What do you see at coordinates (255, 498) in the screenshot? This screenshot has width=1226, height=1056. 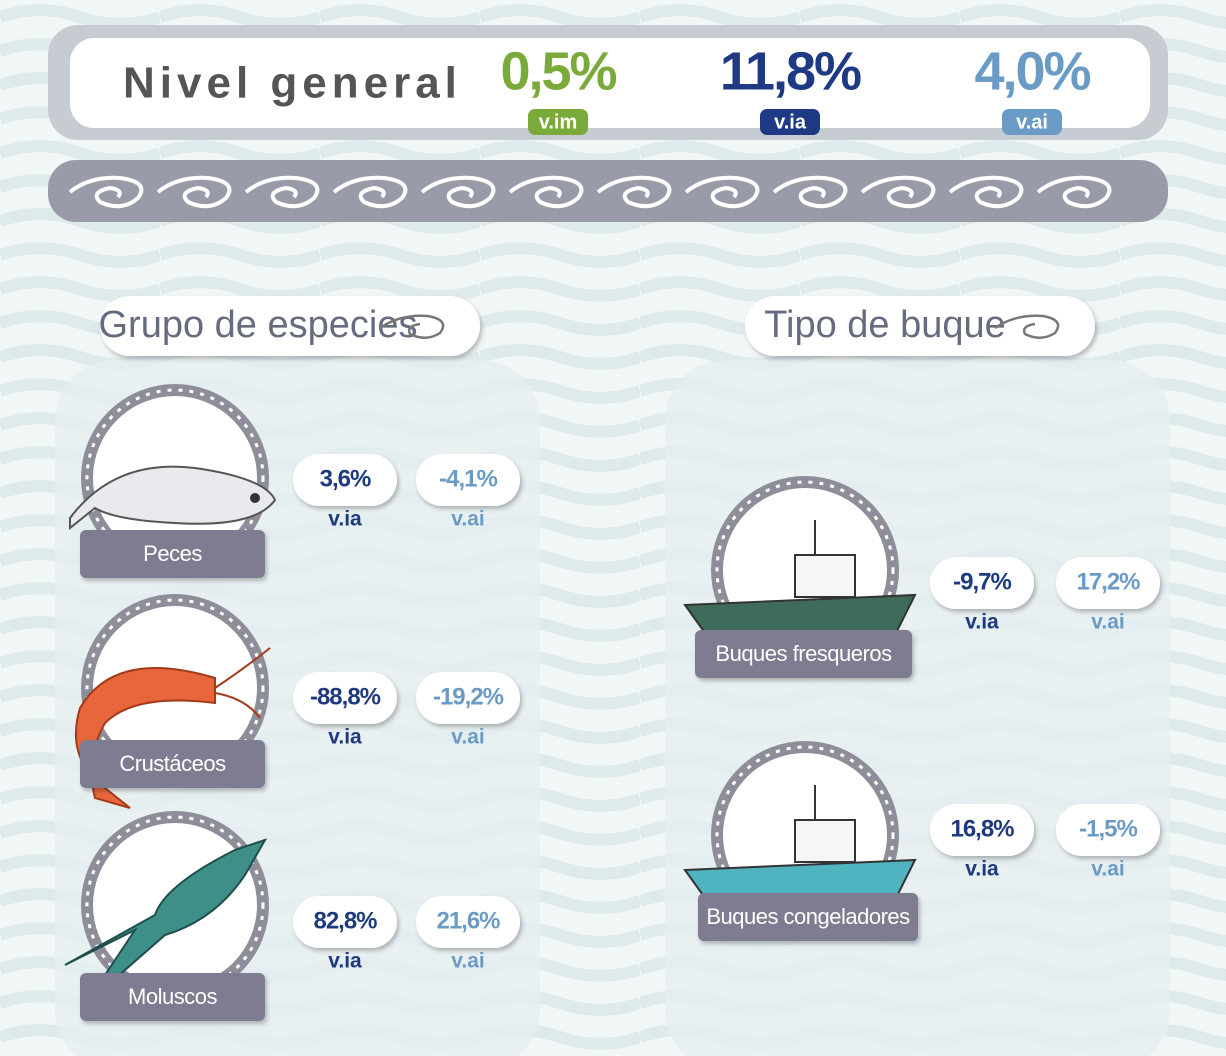 I see `fish-eye` at bounding box center [255, 498].